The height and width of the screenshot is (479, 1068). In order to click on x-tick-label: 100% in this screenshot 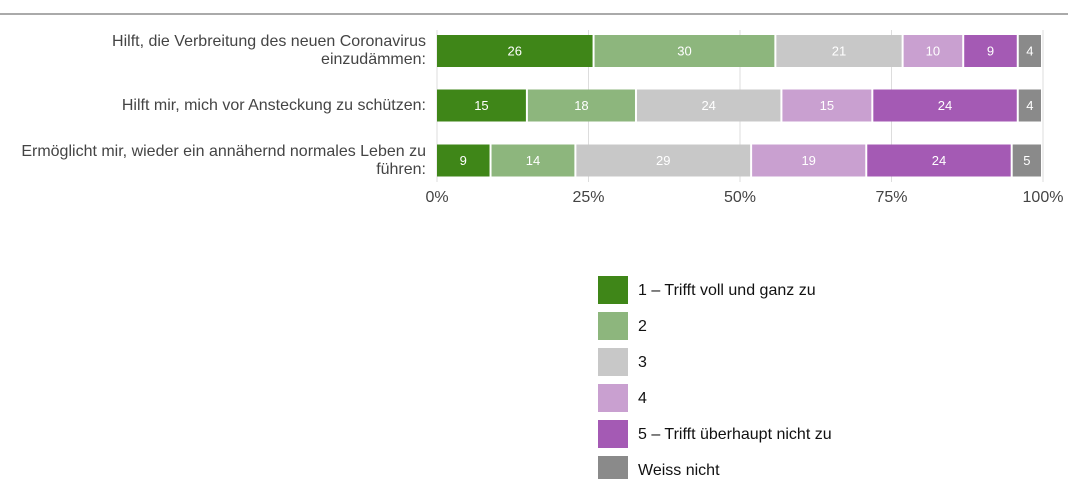, I will do `click(1043, 197)`.